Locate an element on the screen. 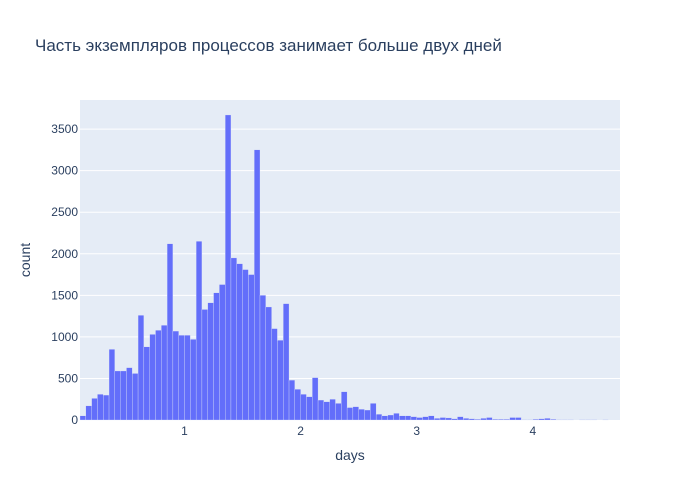 This screenshot has width=700, height=500. y-tick-label: 2500 is located at coordinates (64, 212).